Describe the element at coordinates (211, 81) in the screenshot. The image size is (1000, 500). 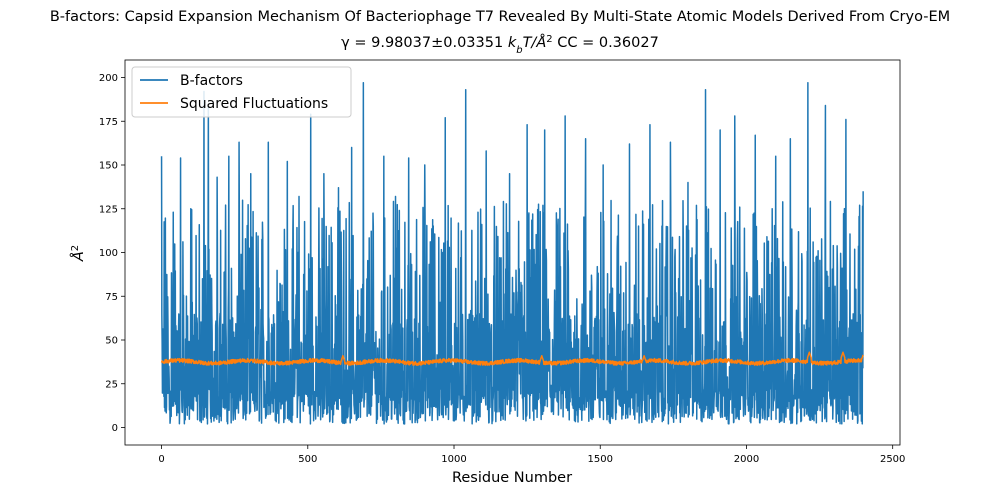
I see `legend-label-b-factors: B-factors` at that location.